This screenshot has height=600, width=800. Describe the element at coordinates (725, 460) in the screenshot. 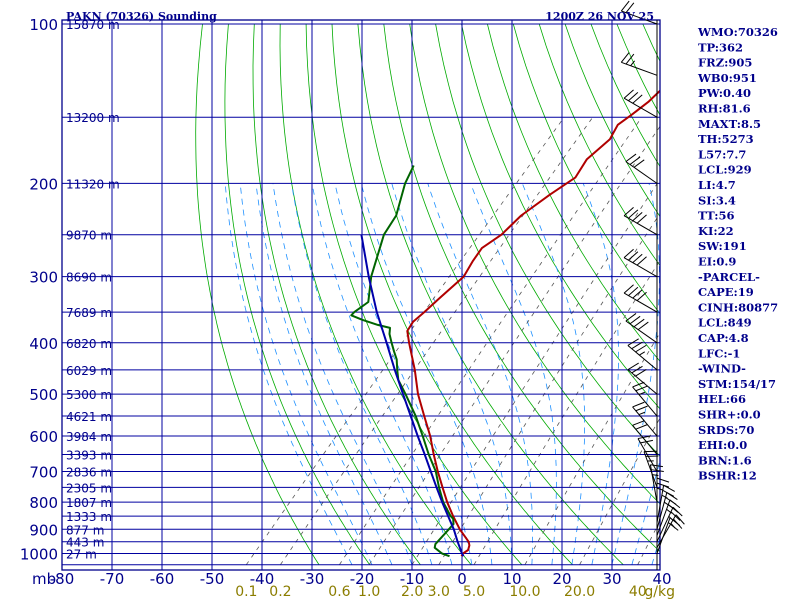

I see `index-line: BRN:1.6` at that location.